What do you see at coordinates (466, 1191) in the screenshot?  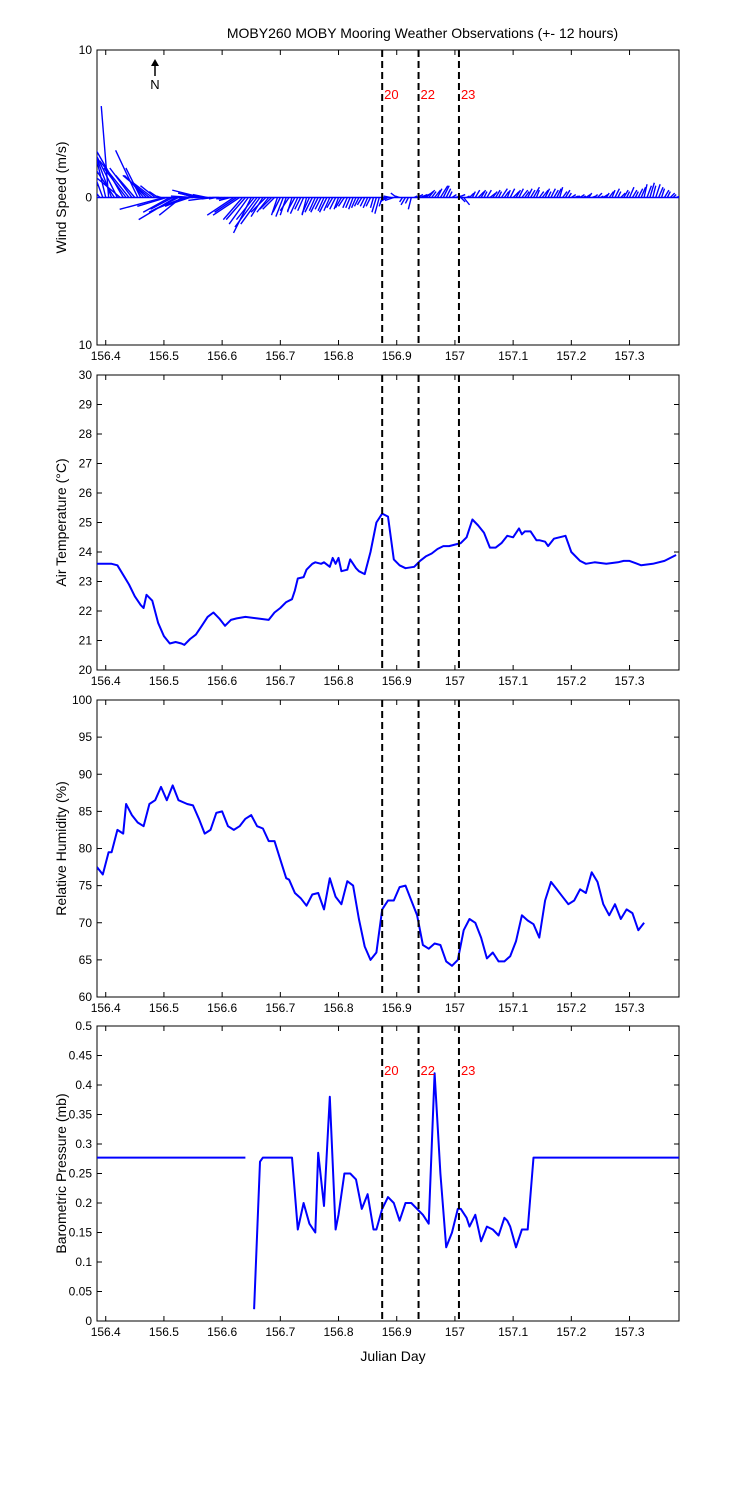 I see `pressure-line` at bounding box center [466, 1191].